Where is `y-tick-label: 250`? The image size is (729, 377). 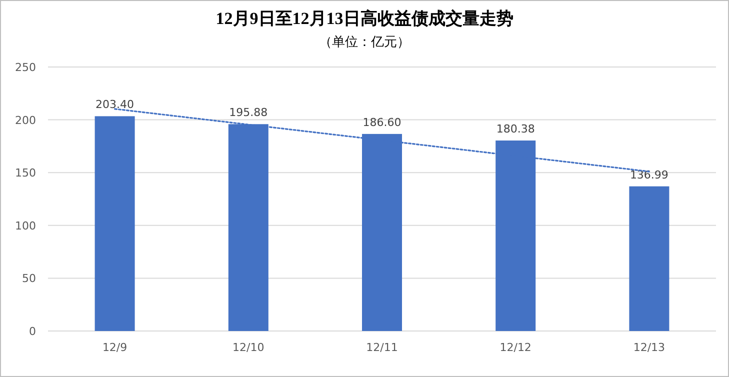
y-tick-label: 250 is located at coordinates (25, 67).